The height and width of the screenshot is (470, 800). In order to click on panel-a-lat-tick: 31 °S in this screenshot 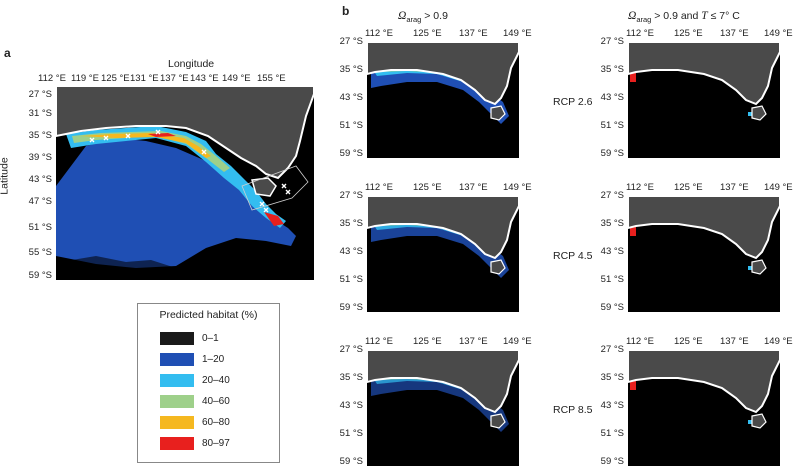, I will do `click(40, 113)`.